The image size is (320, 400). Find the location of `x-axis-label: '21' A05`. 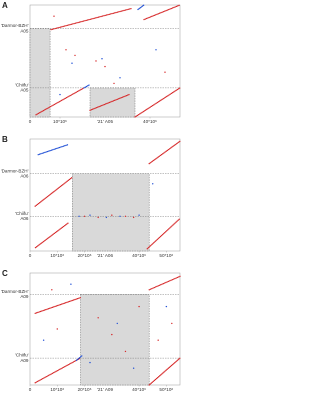

x-axis-label: '21' A05 is located at coordinates (105, 121).